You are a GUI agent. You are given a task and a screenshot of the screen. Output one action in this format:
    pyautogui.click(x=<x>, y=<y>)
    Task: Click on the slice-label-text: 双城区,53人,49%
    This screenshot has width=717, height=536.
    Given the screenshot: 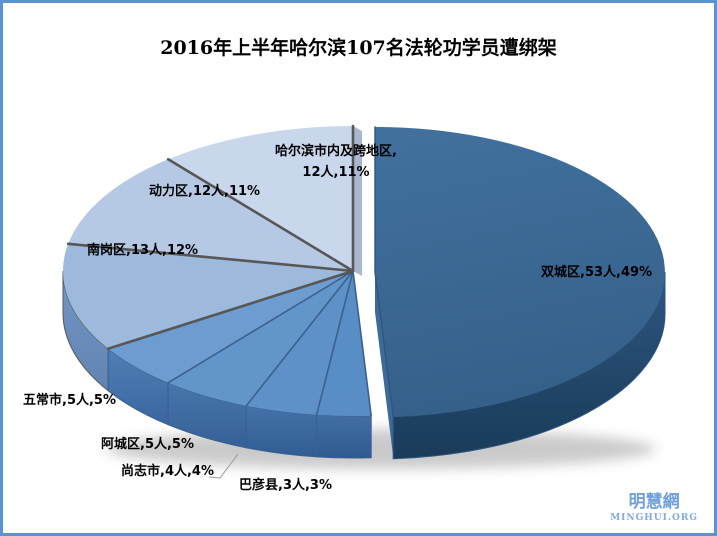 What is the action you would take?
    pyautogui.click(x=597, y=272)
    